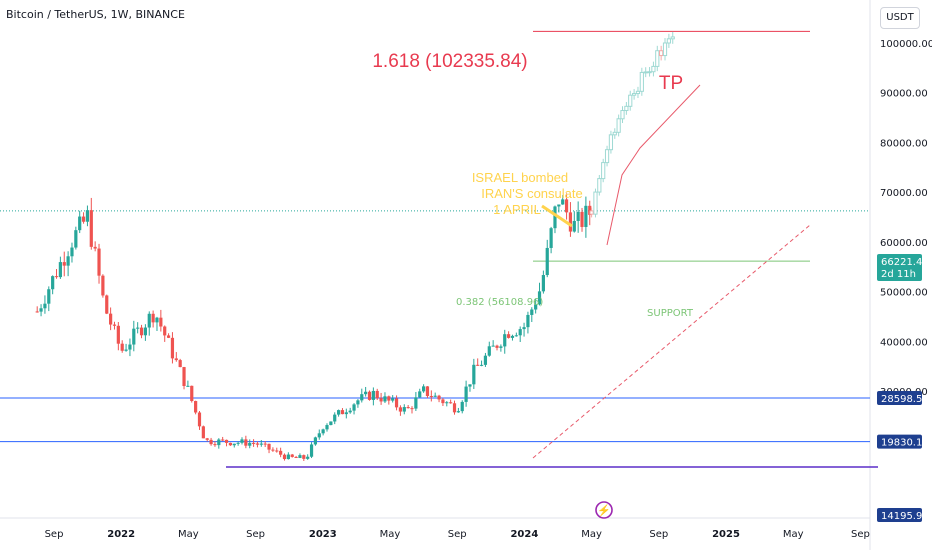  Describe the element at coordinates (95, 14) in the screenshot. I see `symbol-title: Bitcoin / TetherUS, 1W, BINANCE` at that location.